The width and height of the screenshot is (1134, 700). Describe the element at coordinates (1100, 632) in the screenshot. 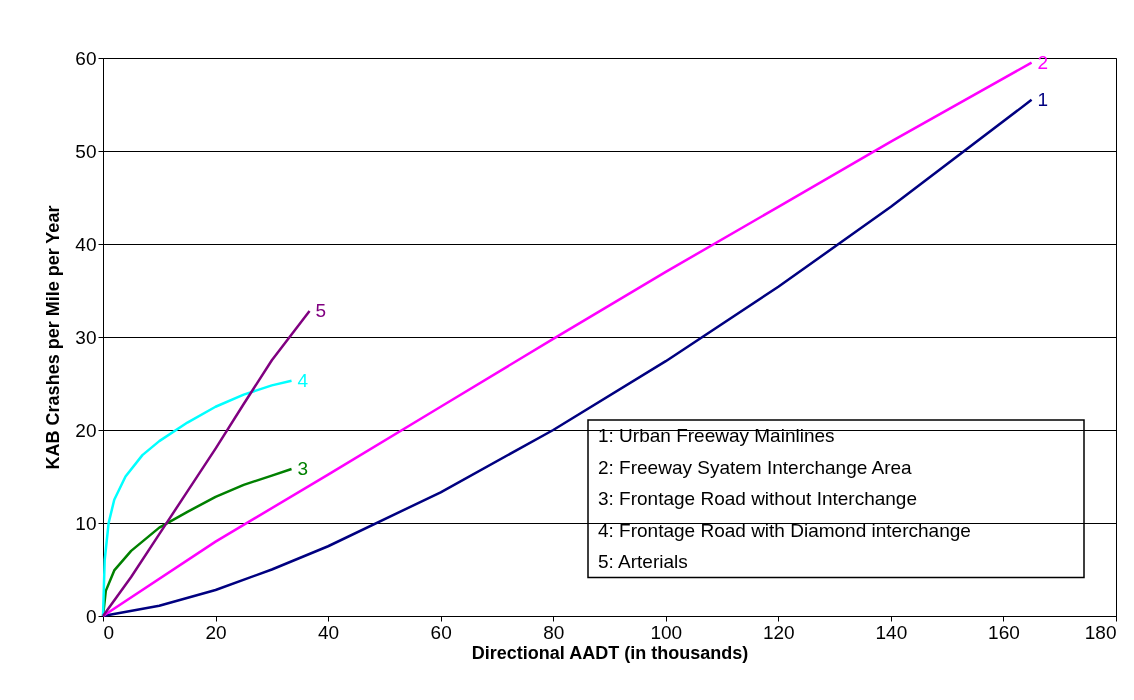

I see `x-tick-label: 180` at that location.